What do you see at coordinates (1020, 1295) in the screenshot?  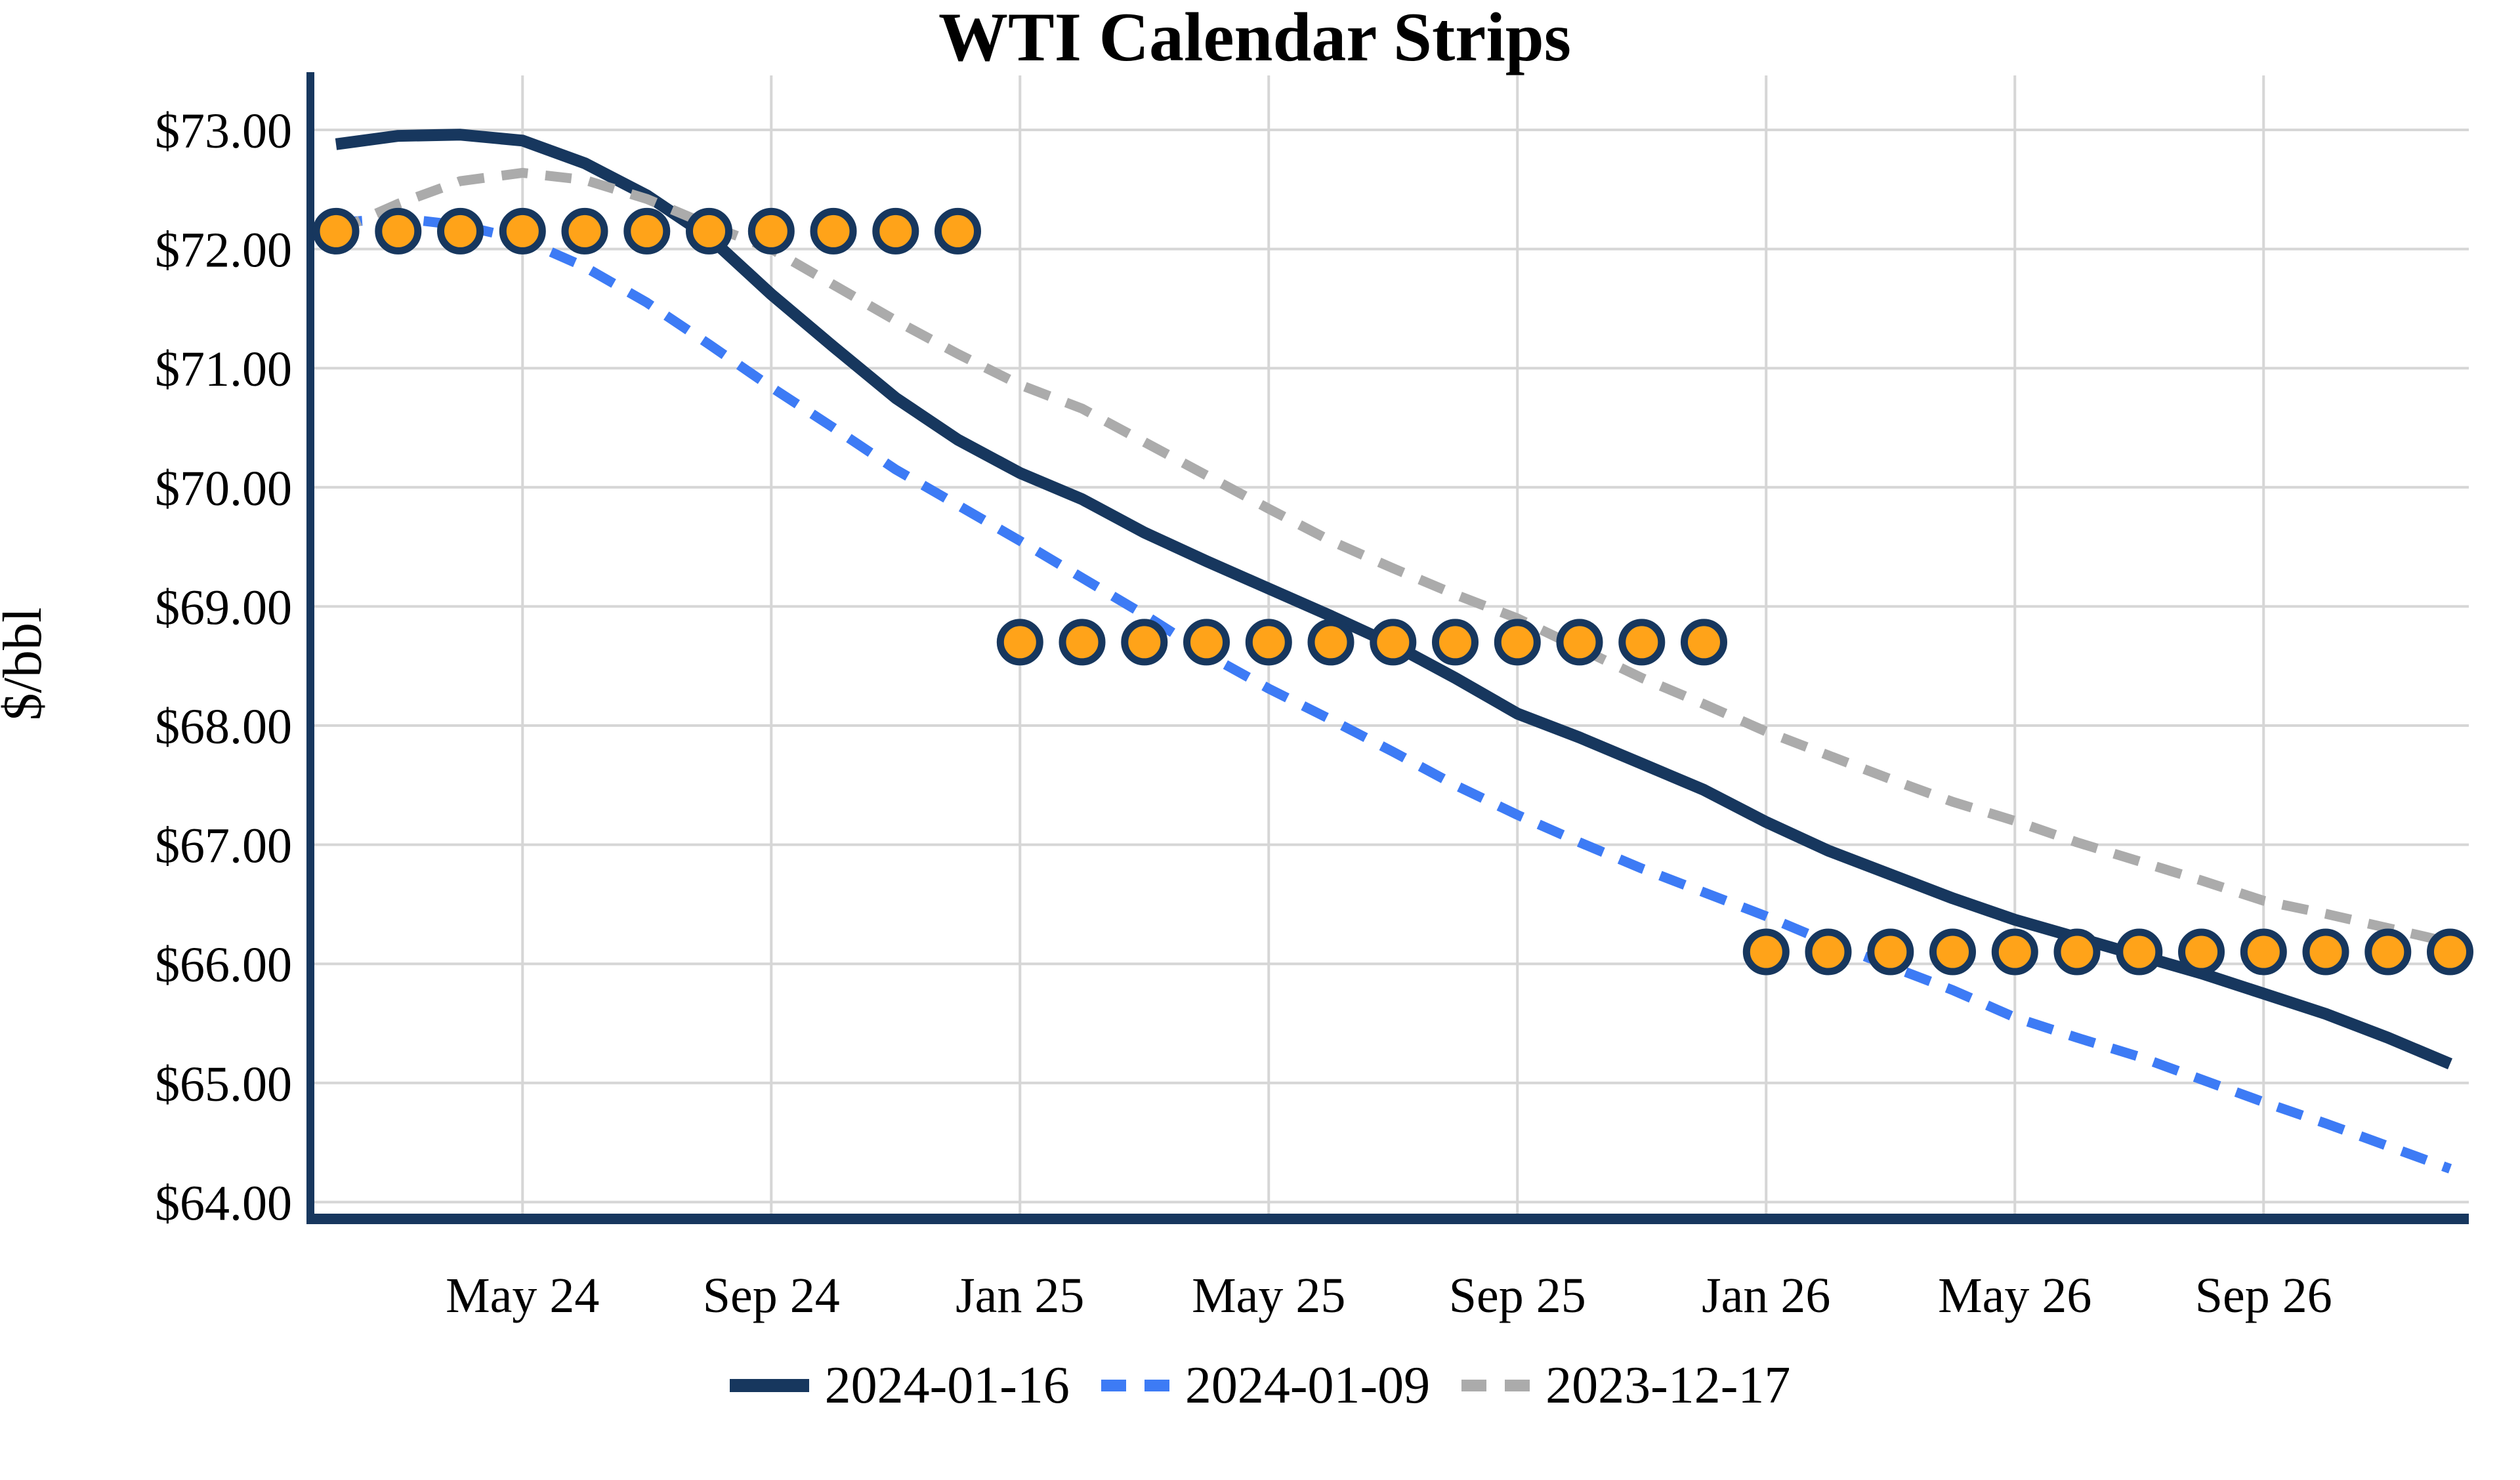 I see `x-tick-label: Jan 25` at bounding box center [1020, 1295].